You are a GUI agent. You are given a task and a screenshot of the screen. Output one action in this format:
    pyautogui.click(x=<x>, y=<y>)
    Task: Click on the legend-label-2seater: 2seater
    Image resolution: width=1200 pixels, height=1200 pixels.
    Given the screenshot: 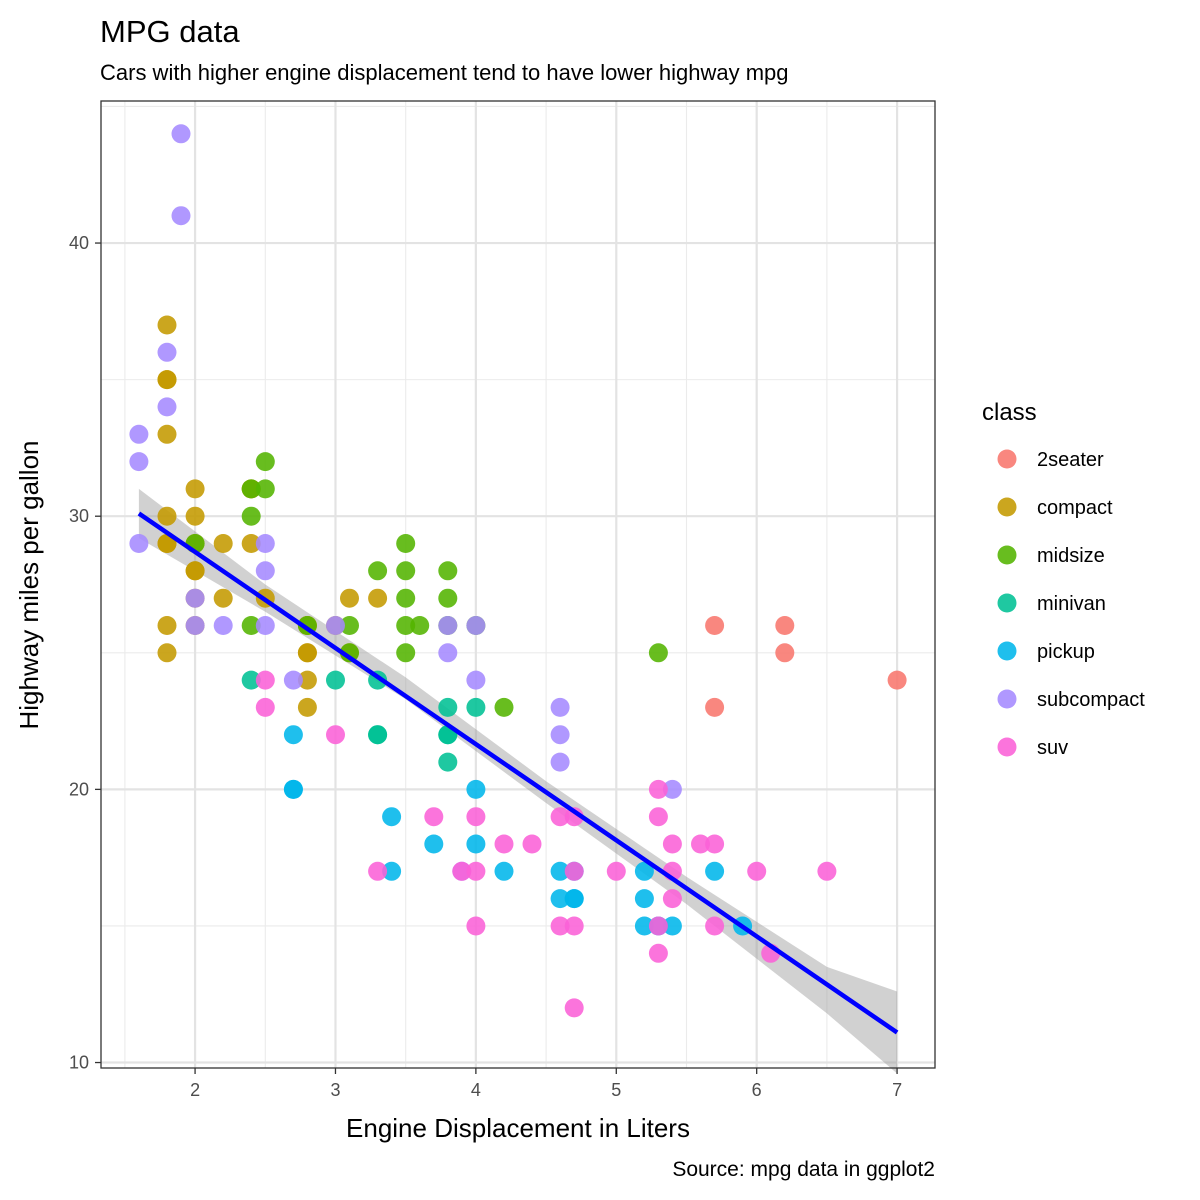 What is the action you would take?
    pyautogui.click(x=1070, y=460)
    